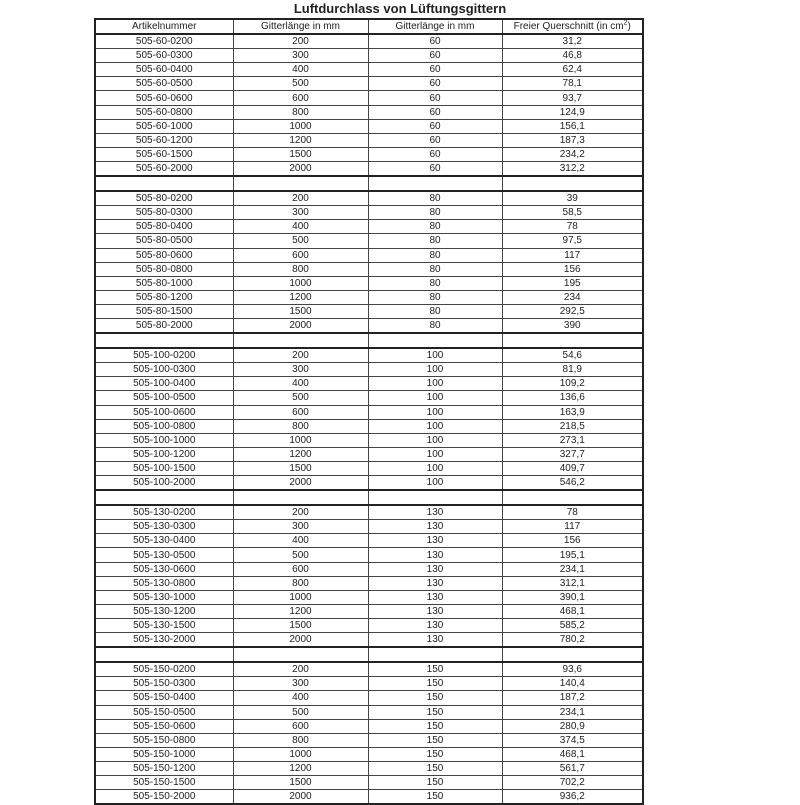 Image resolution: width=800 pixels, height=805 pixels. I want to click on cell-article-number: 505-150-0400, so click(164, 698).